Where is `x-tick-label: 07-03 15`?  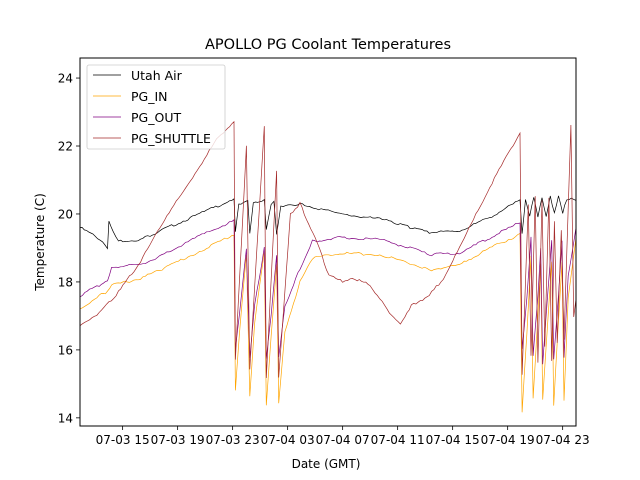
x-tick-label: 07-03 15 is located at coordinates (123, 440).